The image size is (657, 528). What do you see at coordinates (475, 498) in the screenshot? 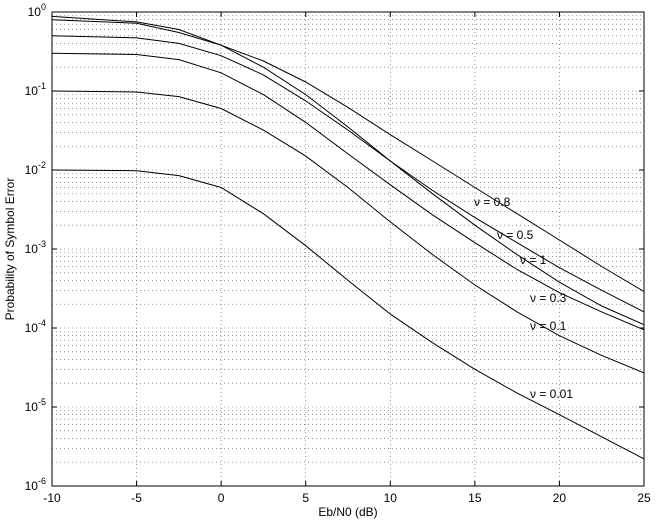
I see `x-tick-label: 15` at bounding box center [475, 498].